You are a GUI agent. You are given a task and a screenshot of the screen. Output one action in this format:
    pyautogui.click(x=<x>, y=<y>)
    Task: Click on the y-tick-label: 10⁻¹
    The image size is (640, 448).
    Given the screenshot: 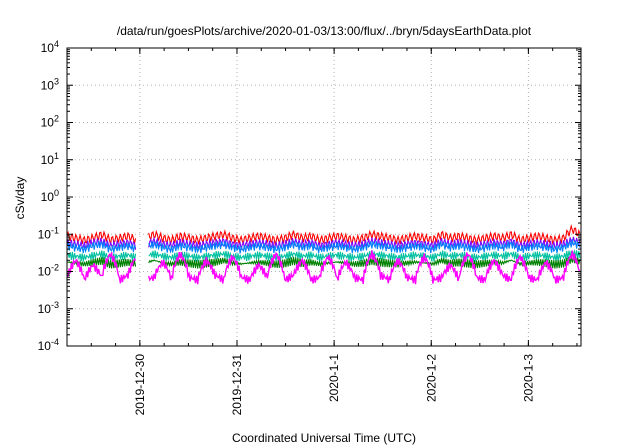 What is the action you would take?
    pyautogui.click(x=48, y=233)
    